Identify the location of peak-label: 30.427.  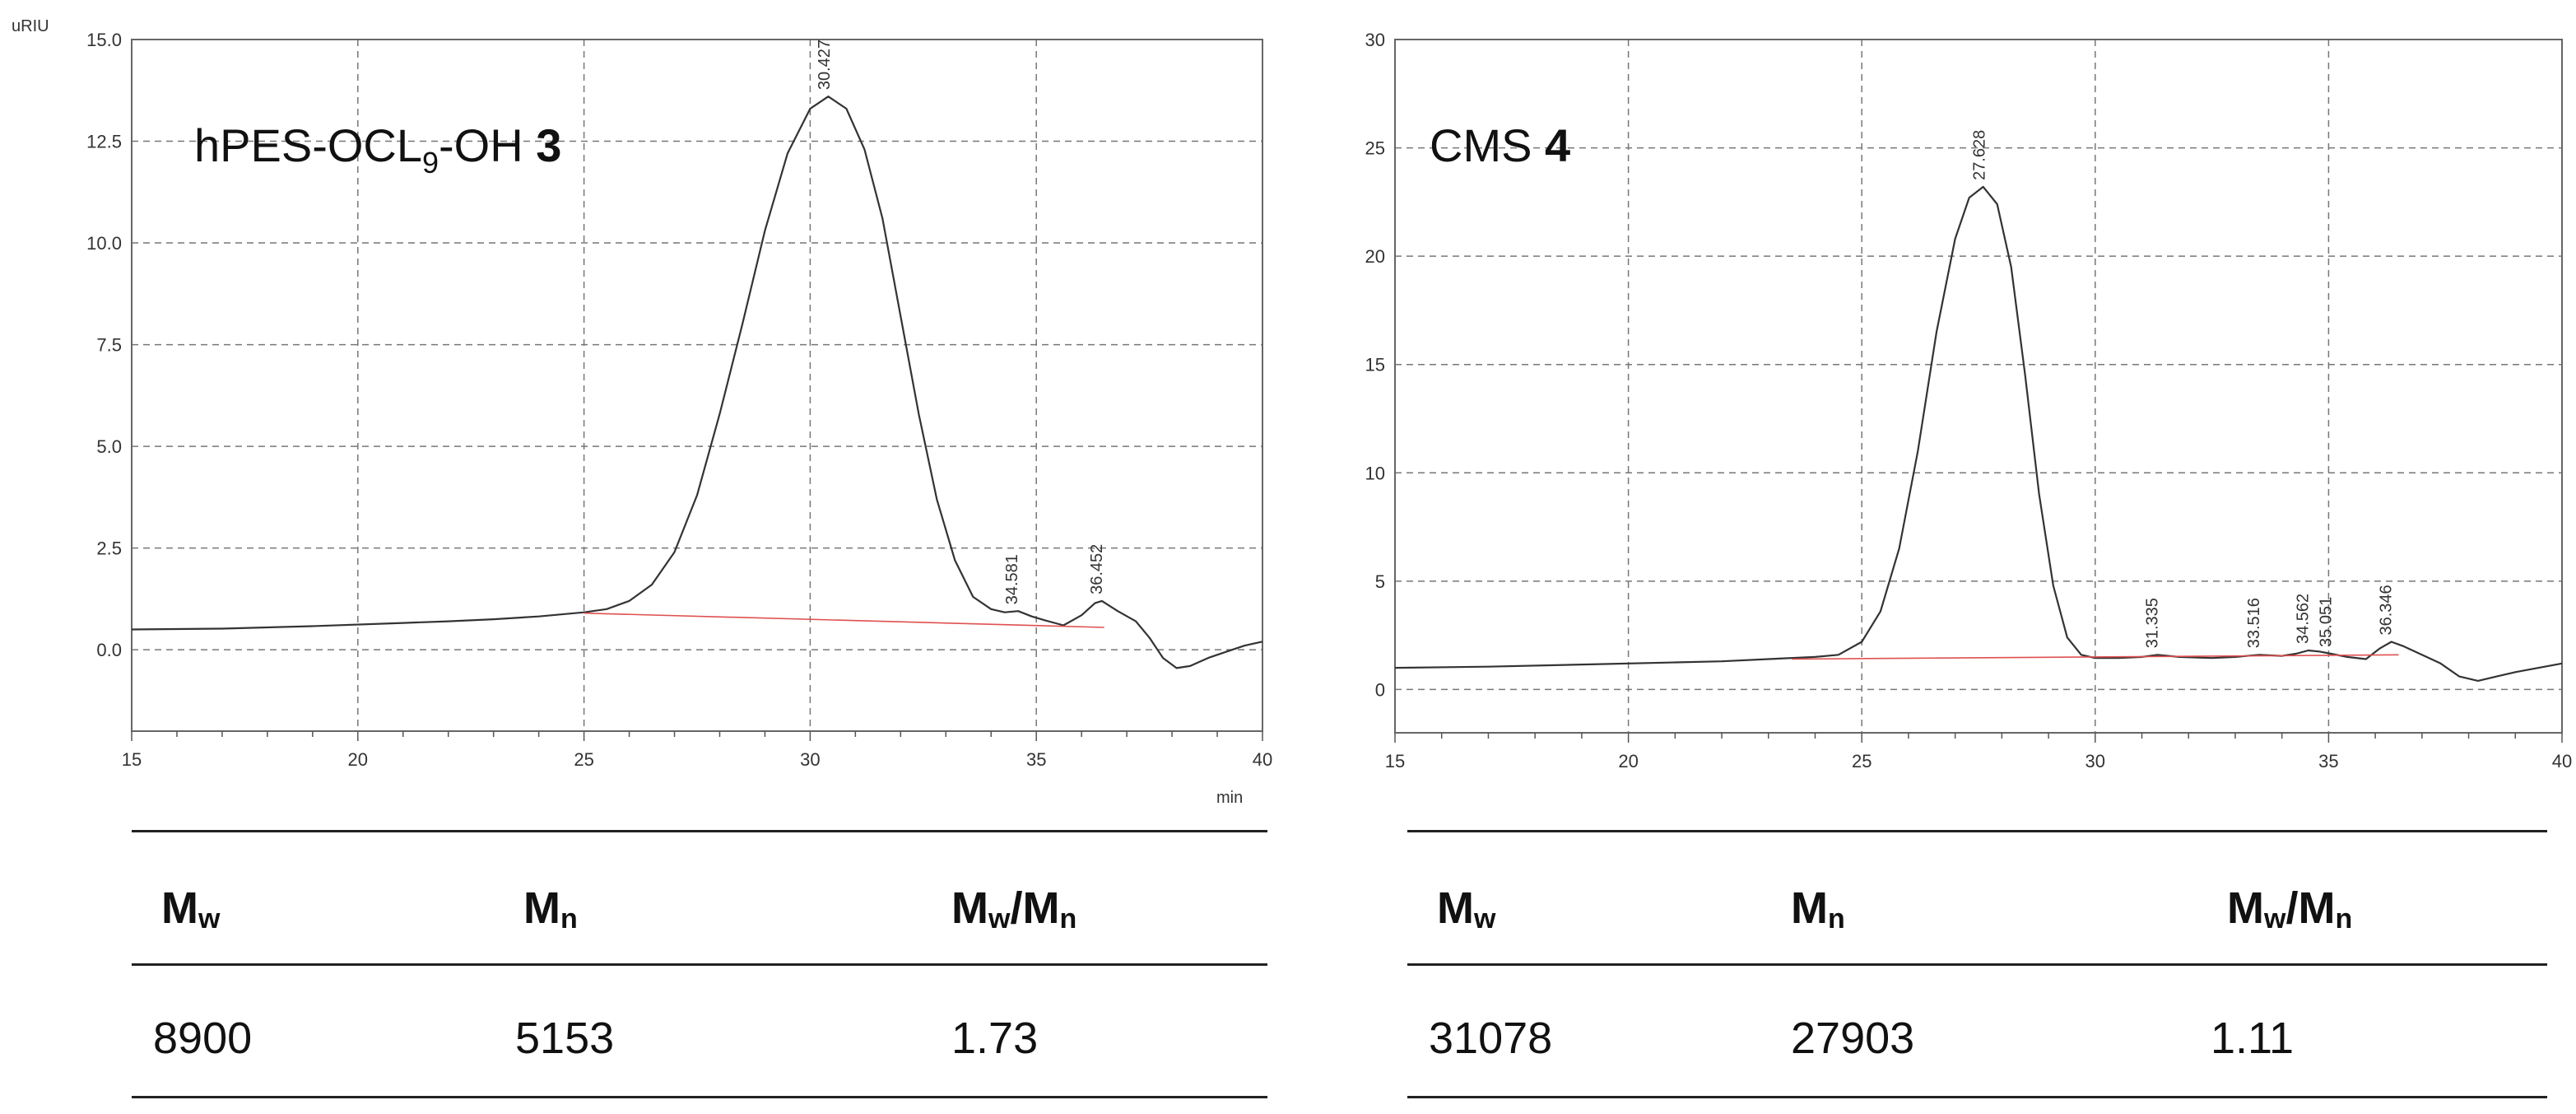
(825, 65).